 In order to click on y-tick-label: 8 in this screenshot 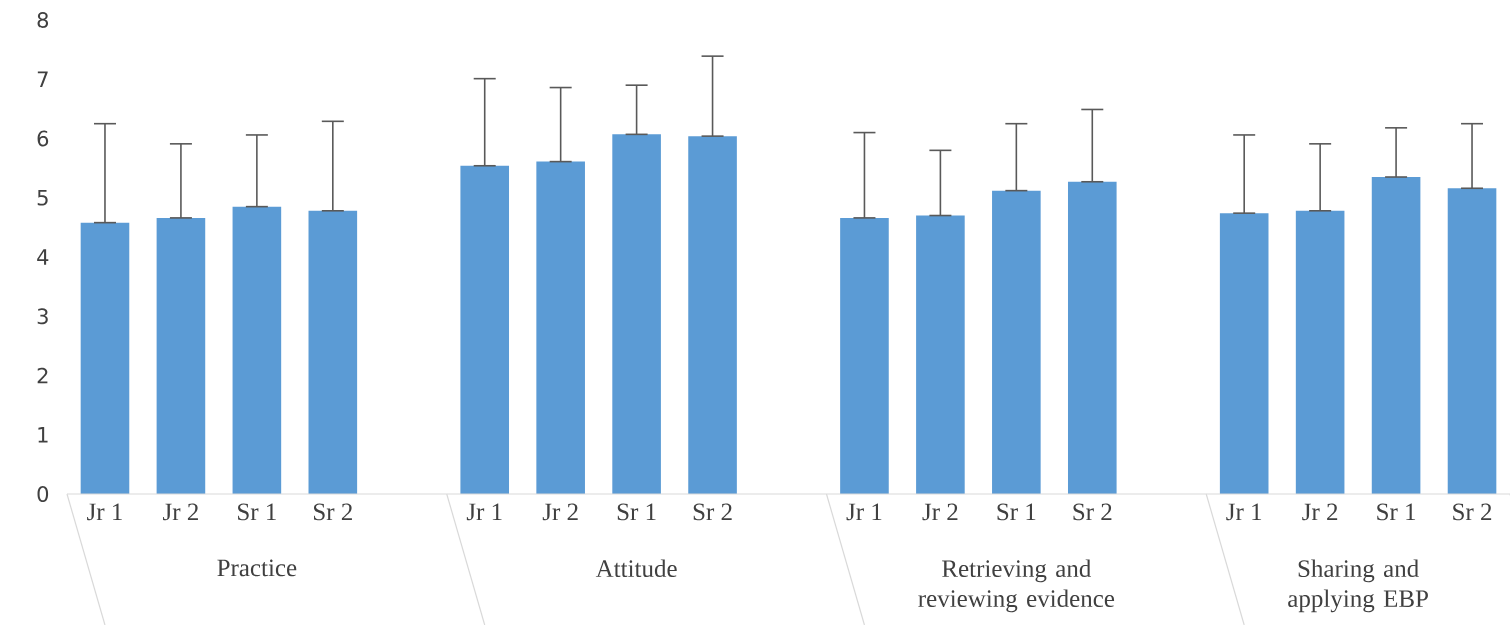, I will do `click(43, 20)`.